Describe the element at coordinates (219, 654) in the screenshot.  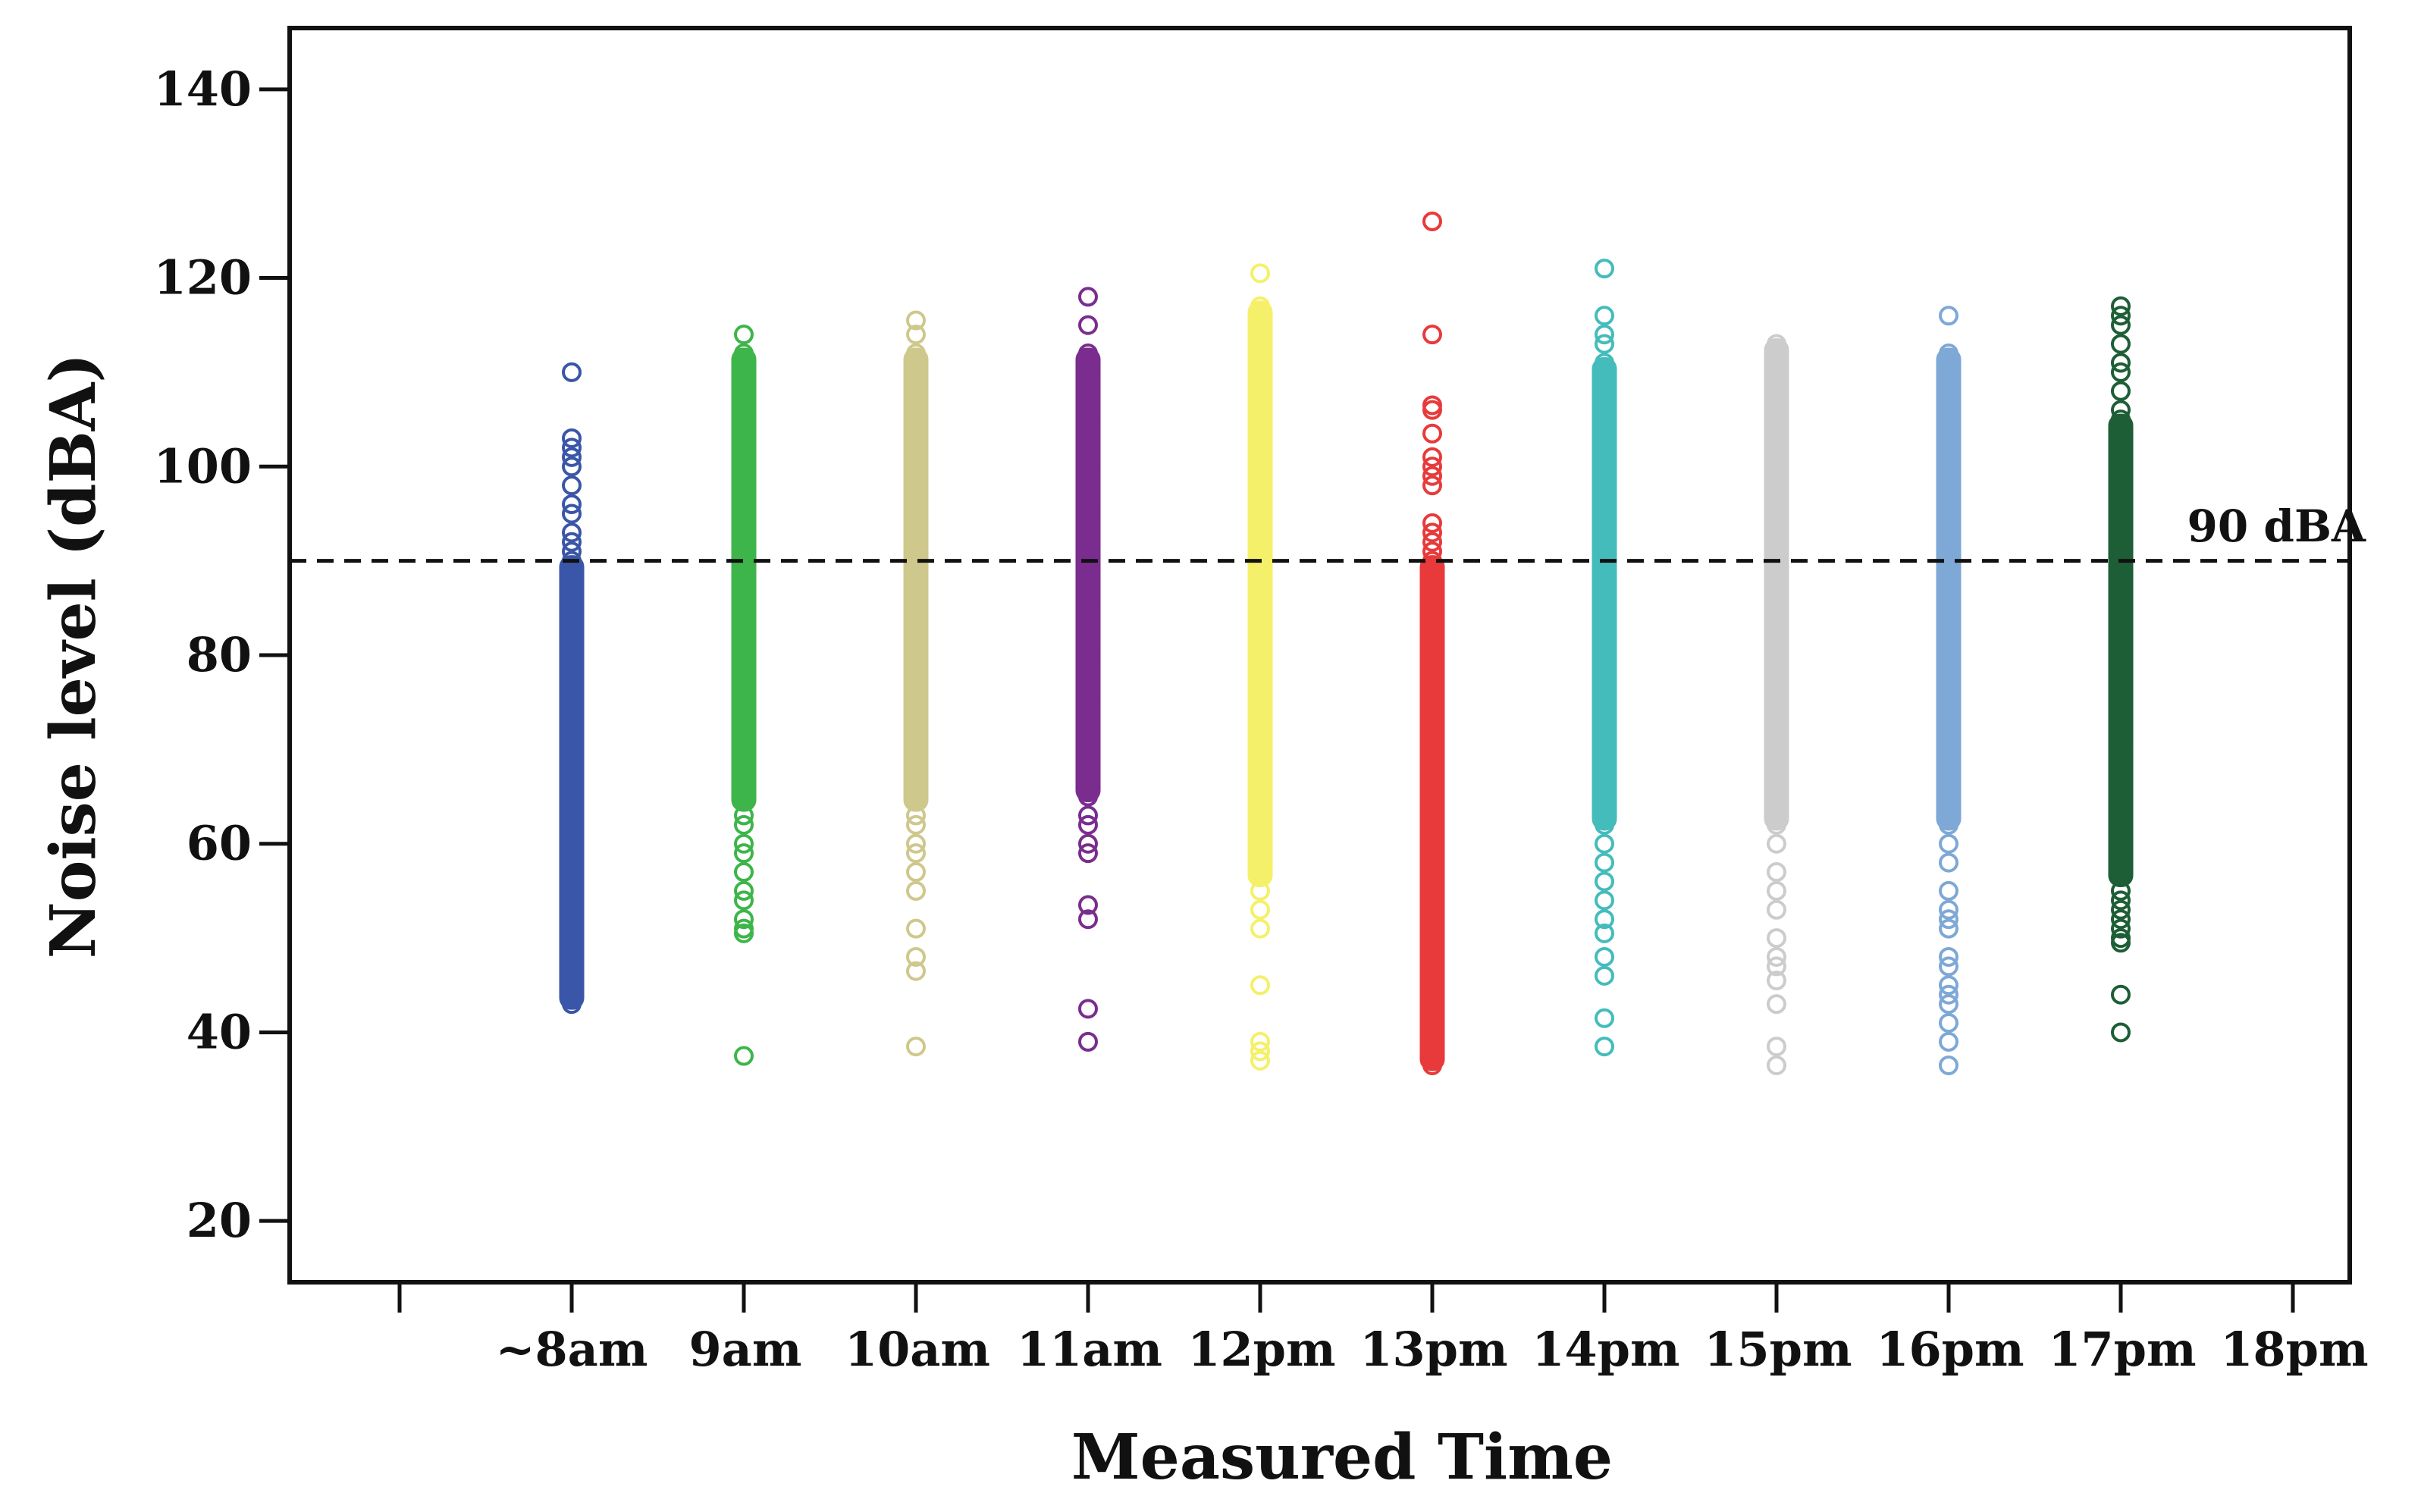
I see `y-tick-label: 80` at that location.